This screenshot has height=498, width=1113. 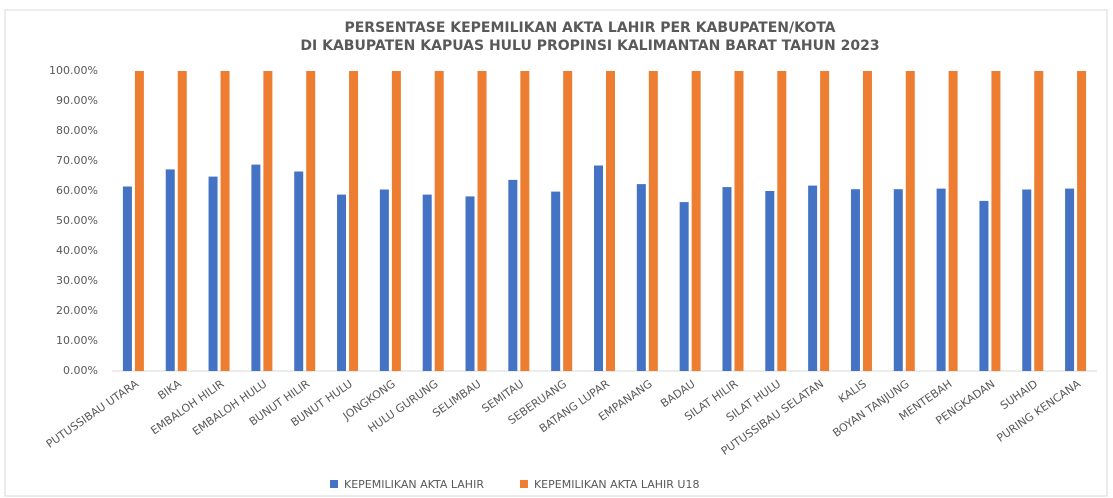 I want to click on y-tick-label: 50.00%, so click(x=77, y=220).